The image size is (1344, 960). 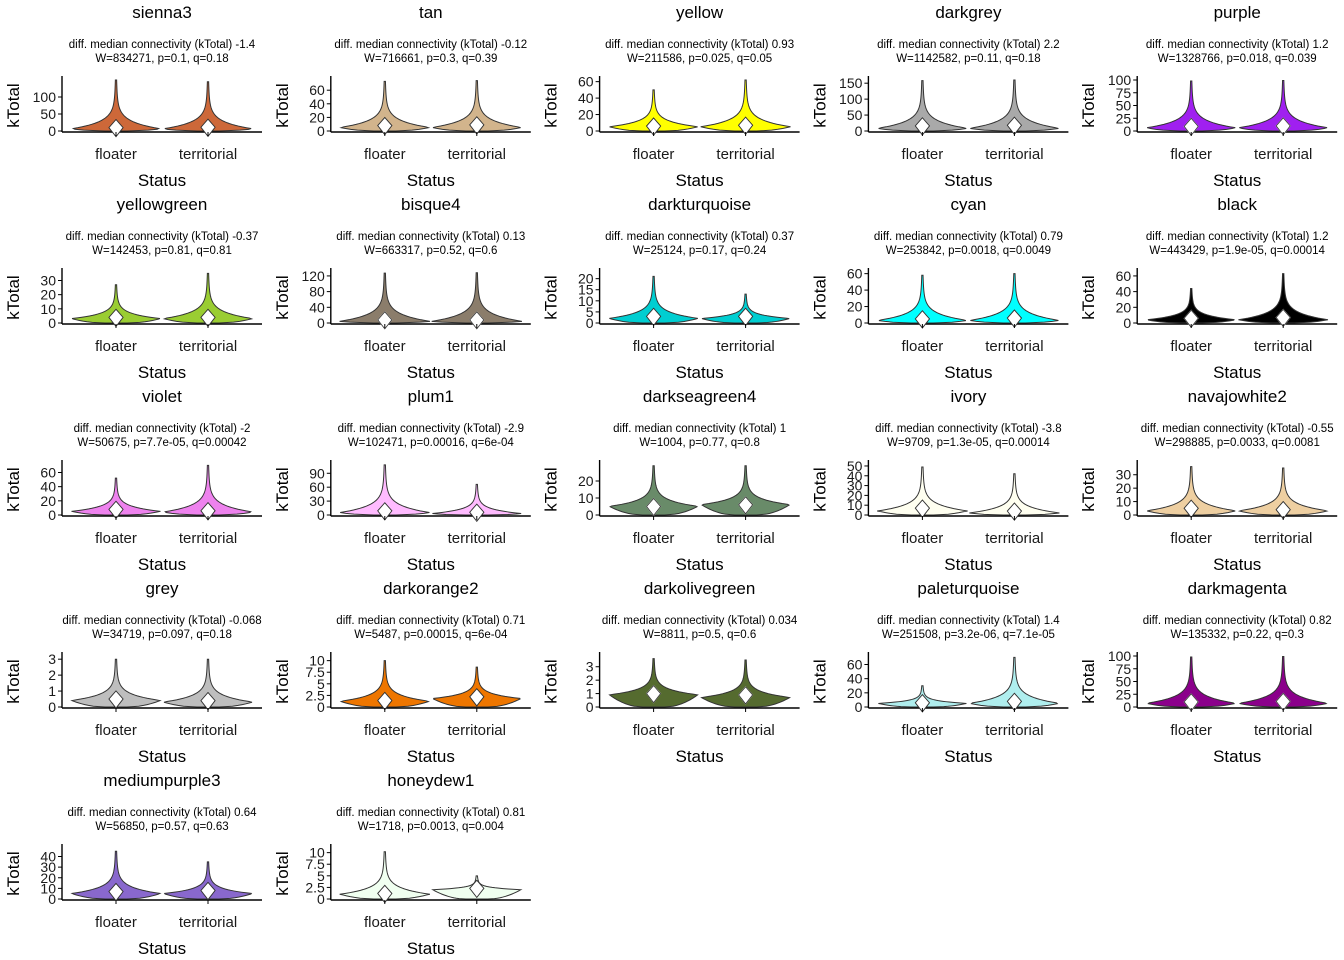 What do you see at coordinates (162, 45) in the screenshot?
I see `panel-subtitle: diff. median connectivity (kTotal) -1.4` at bounding box center [162, 45].